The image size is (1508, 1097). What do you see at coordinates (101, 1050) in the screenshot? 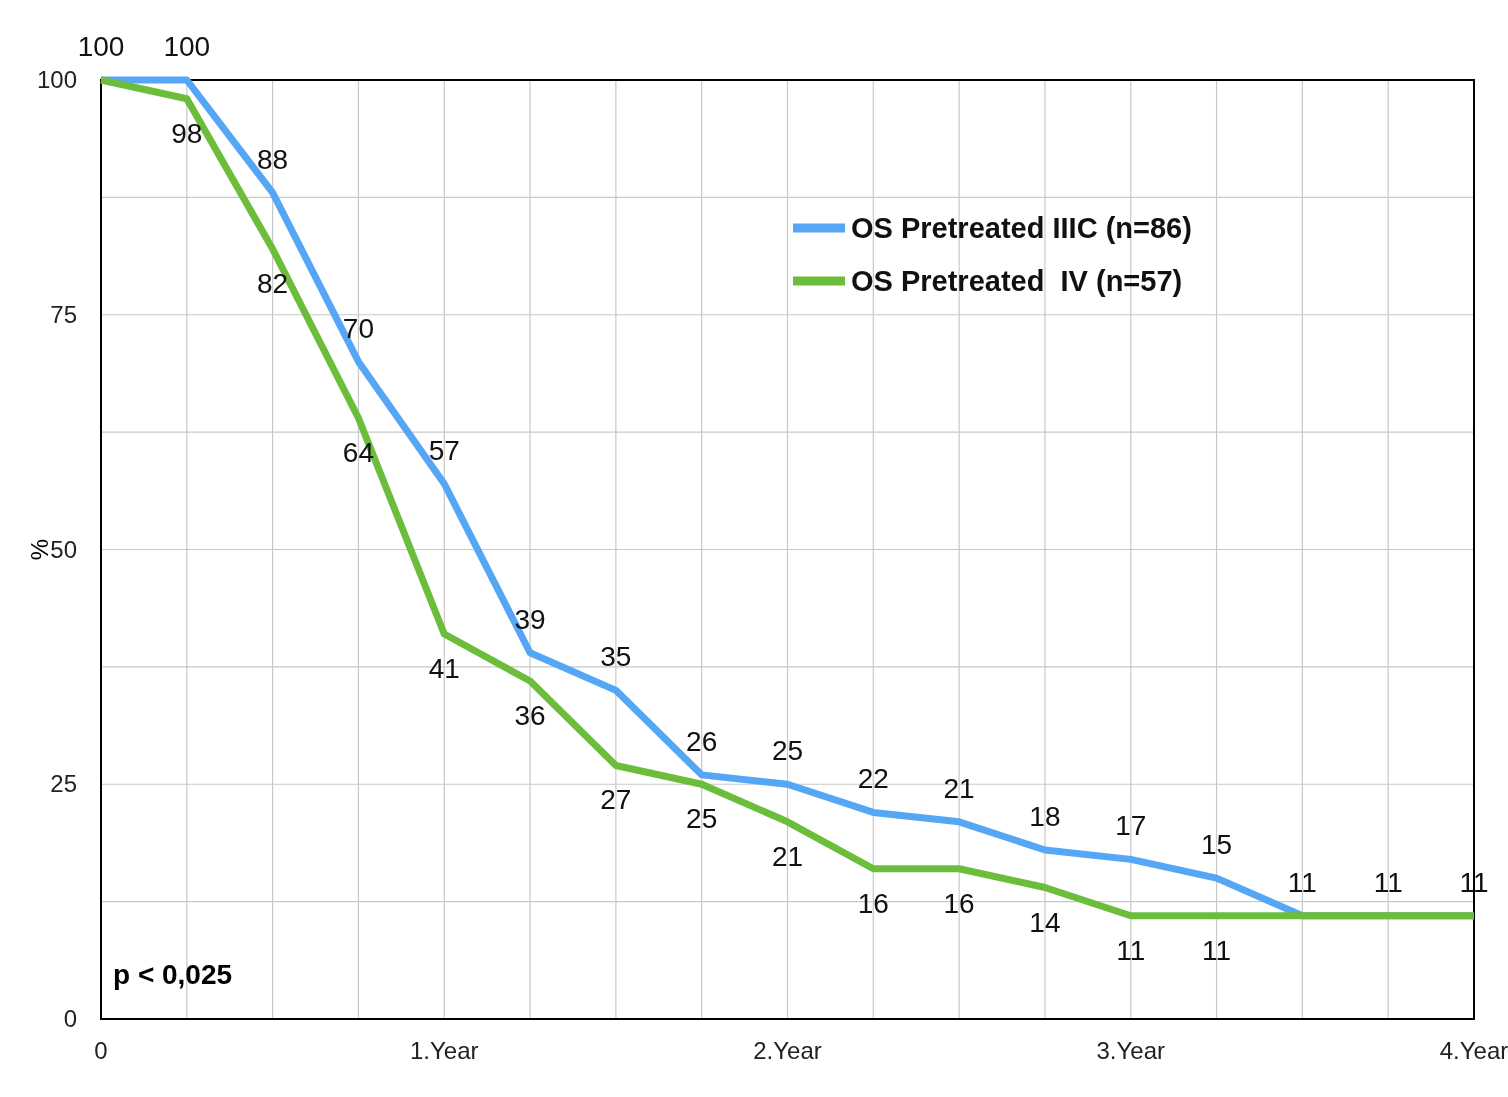
I see `x-tick-label: 0` at bounding box center [101, 1050].